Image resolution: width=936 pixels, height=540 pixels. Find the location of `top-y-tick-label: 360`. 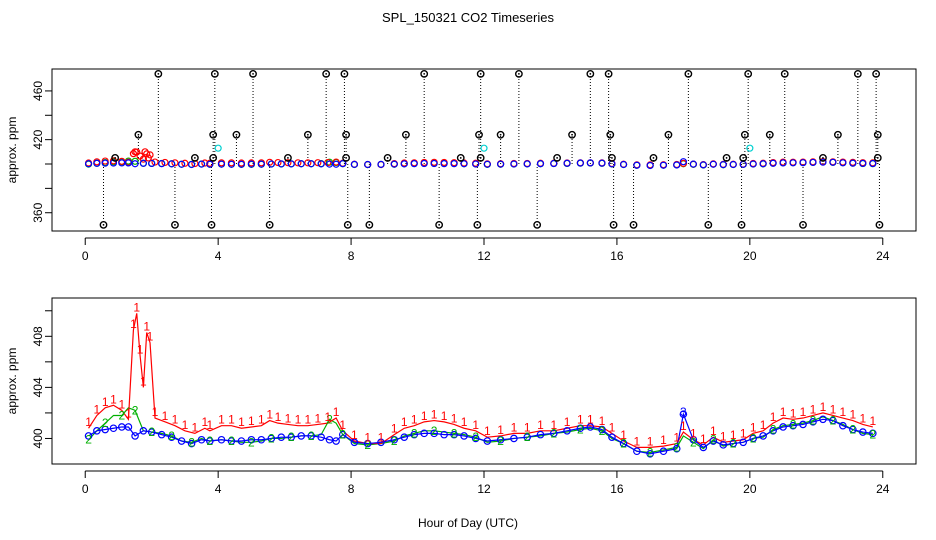

top-y-tick-label: 360 is located at coordinates (38, 212).